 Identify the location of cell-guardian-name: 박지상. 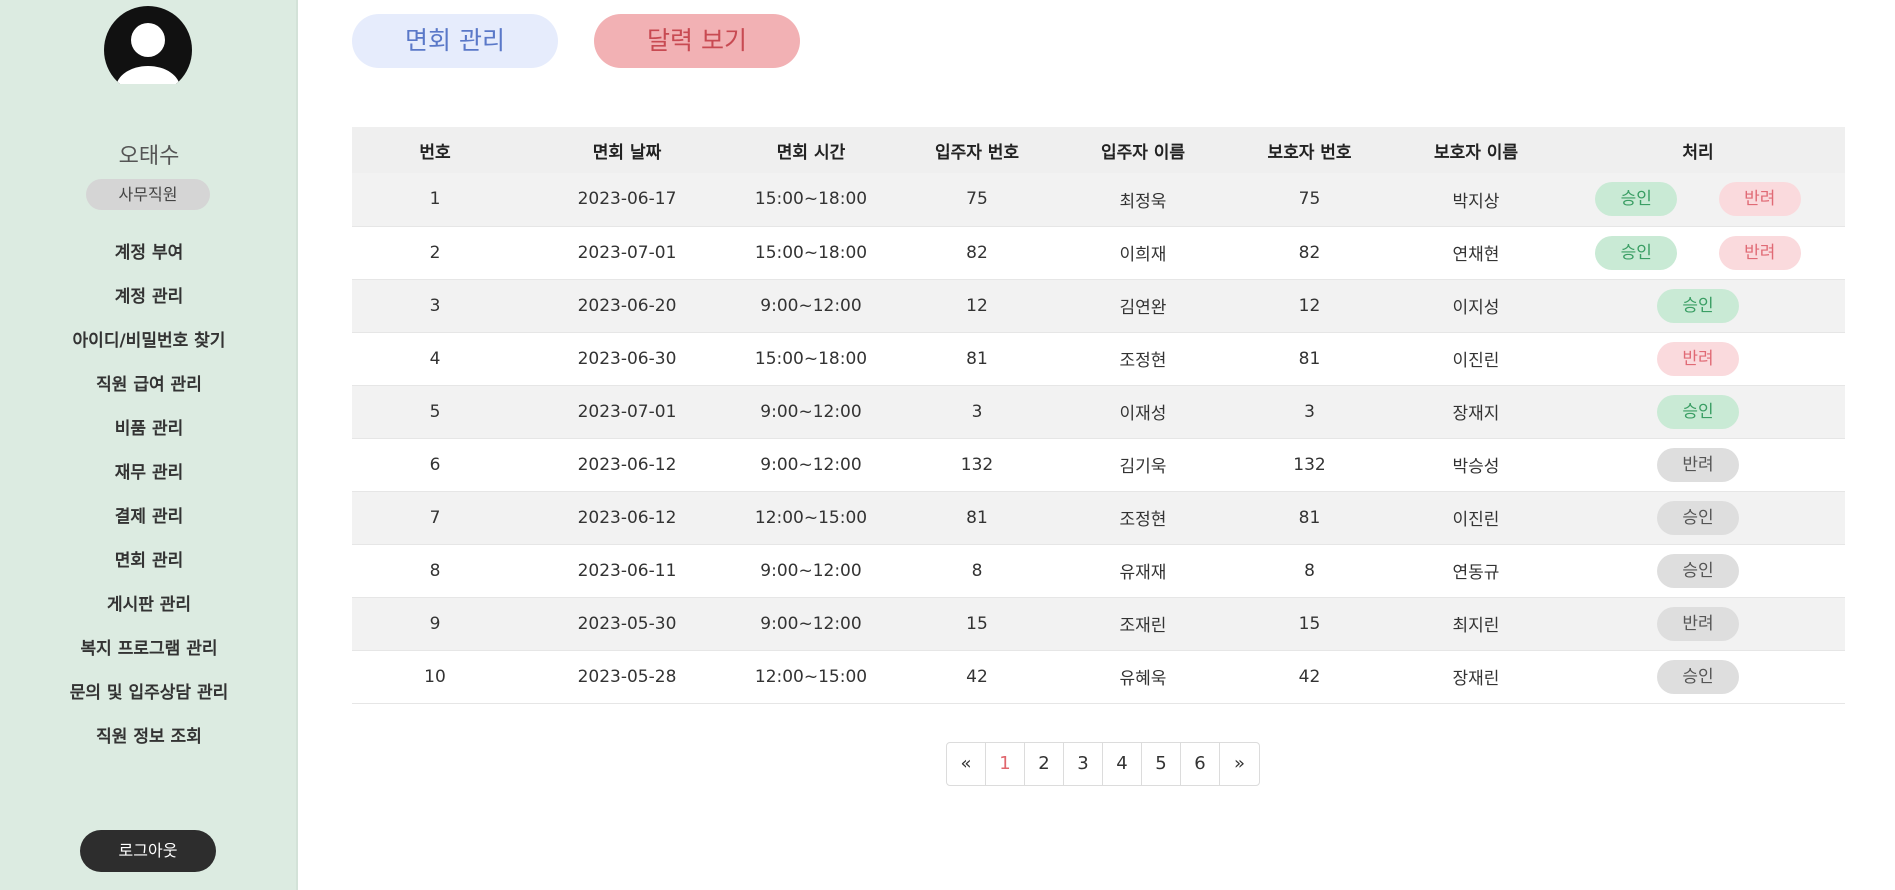
(1476, 201).